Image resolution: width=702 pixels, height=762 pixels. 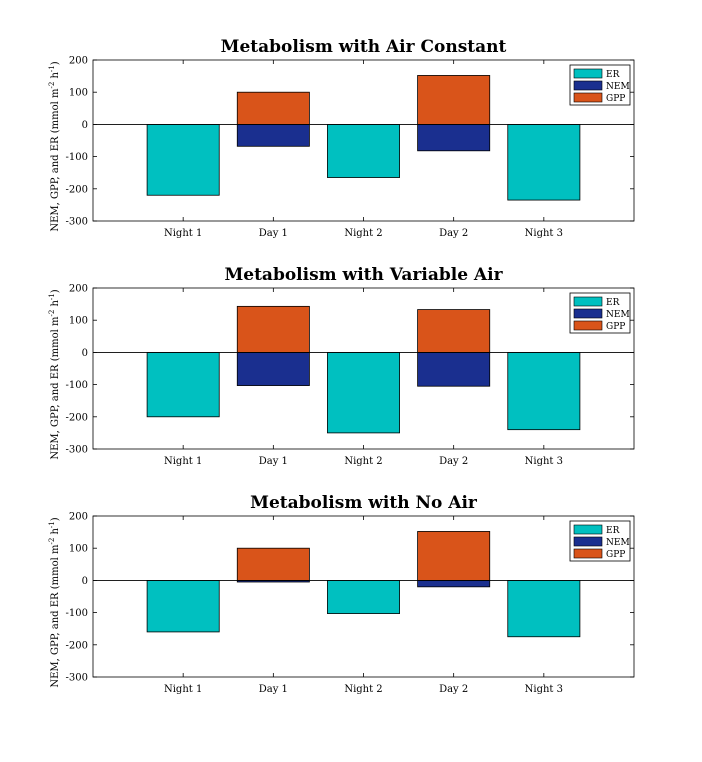 I want to click on chart-title: Metabolism with No Air, so click(x=364, y=503).